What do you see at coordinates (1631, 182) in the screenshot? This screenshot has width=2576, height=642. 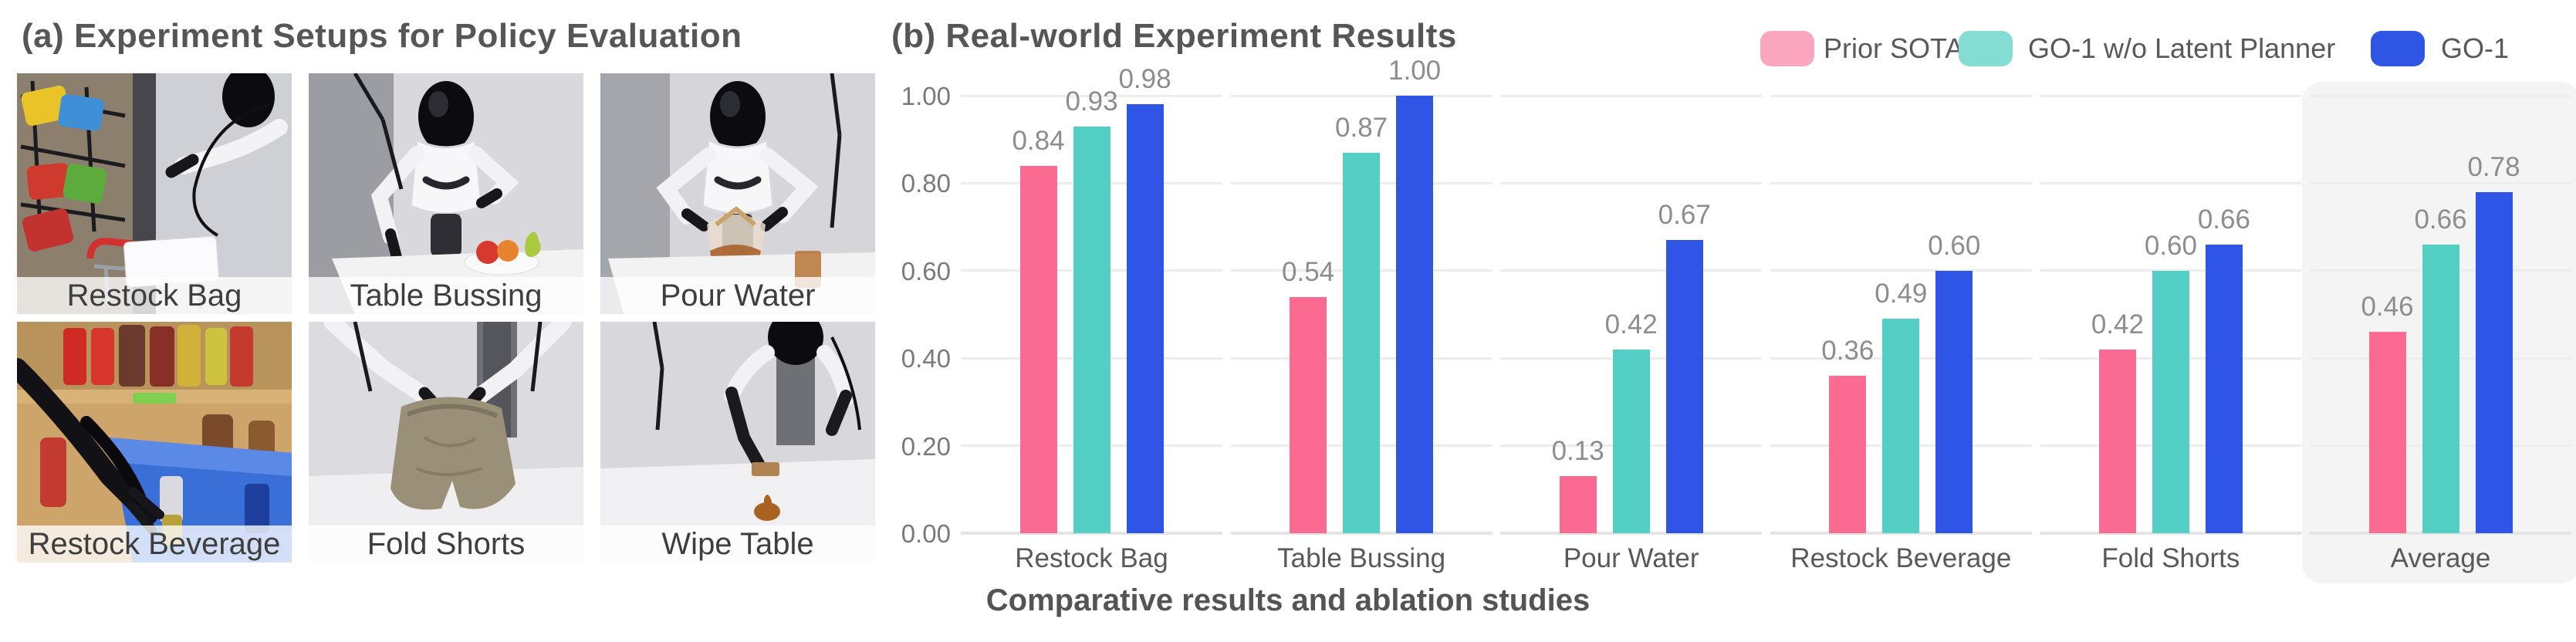 I see `gridline-pour-water-0.8` at bounding box center [1631, 182].